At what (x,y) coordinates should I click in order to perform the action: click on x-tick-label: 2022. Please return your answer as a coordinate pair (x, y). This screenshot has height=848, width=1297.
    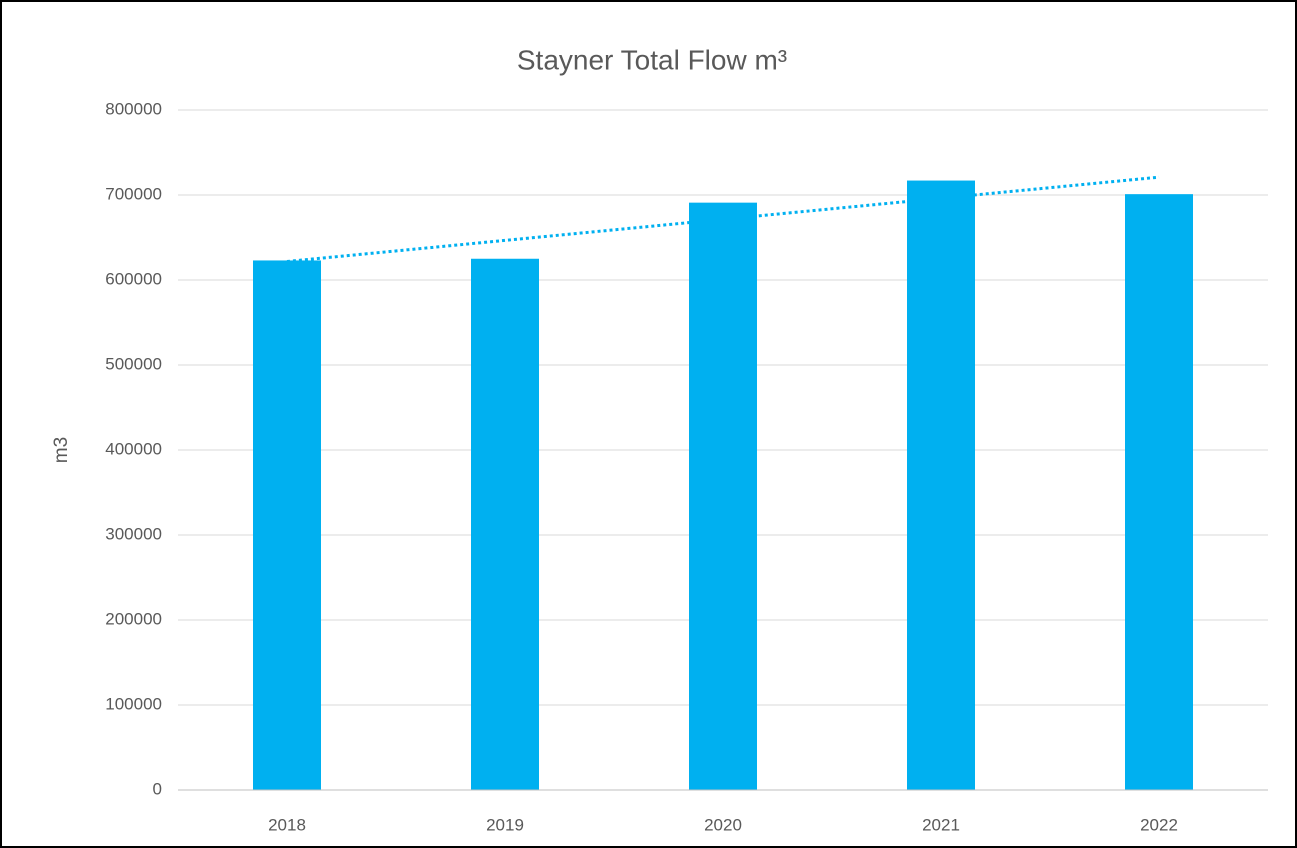
    Looking at the image, I should click on (1159, 824).